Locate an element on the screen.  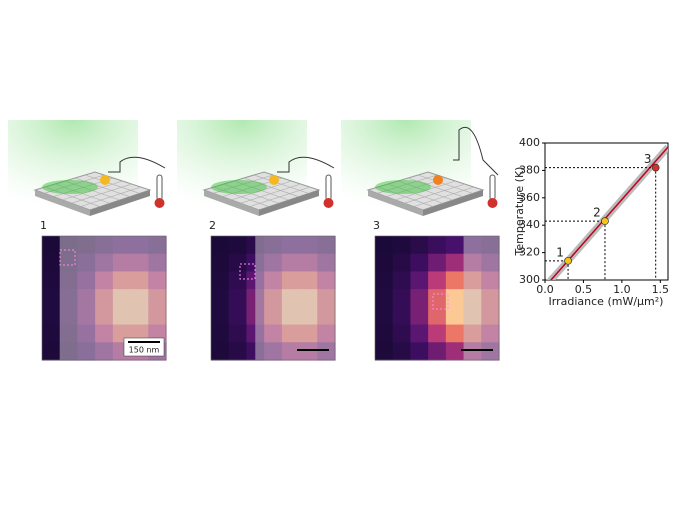
point-label: 2 is located at coordinates (597, 213).